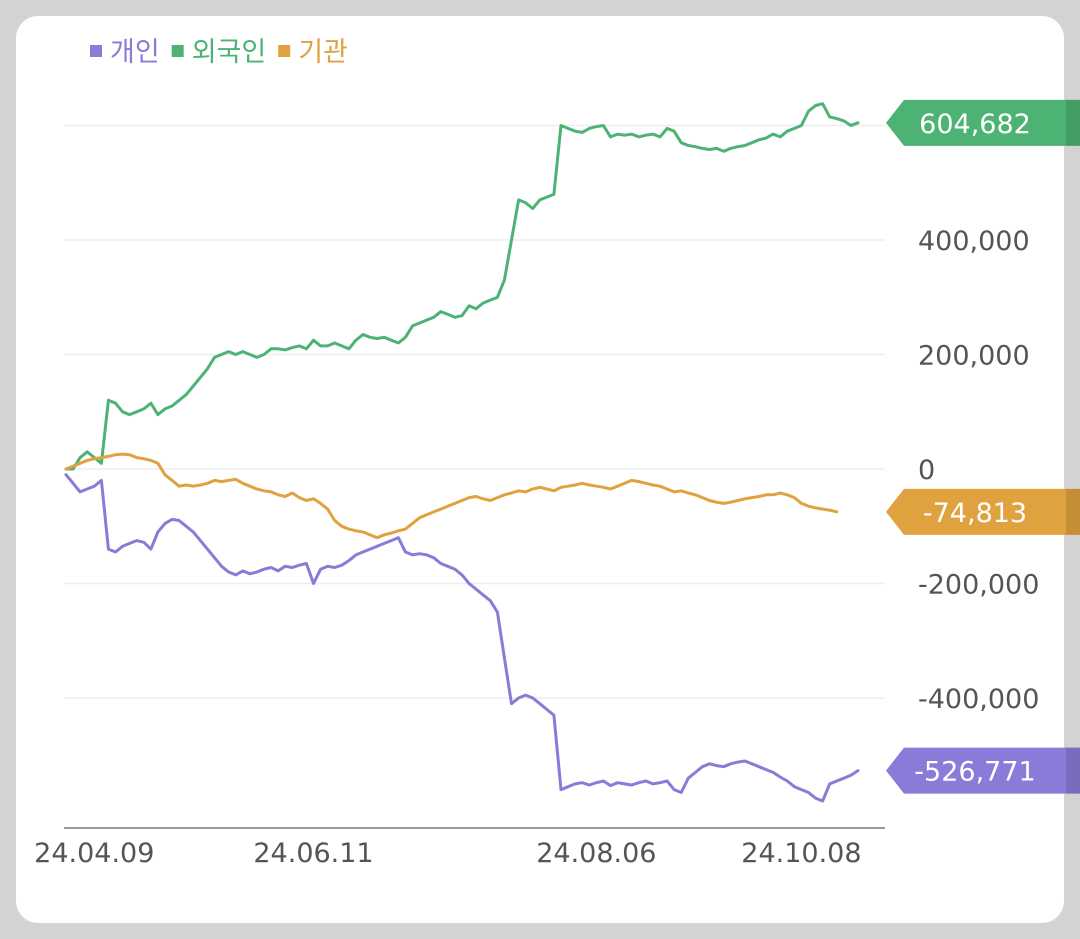 This screenshot has height=939, width=1080. I want to click on end-value-badges: 604,682 -74,813 -526,771, so click(983, 446).